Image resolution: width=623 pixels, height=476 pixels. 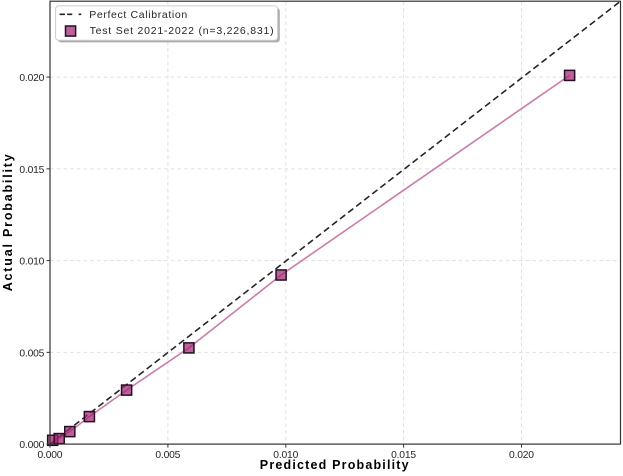 I want to click on svg-text:Test Set 2021-2022 (n=3,226,83: Test Set 2021-2022 (n=3,226,831), so click(x=182, y=31).